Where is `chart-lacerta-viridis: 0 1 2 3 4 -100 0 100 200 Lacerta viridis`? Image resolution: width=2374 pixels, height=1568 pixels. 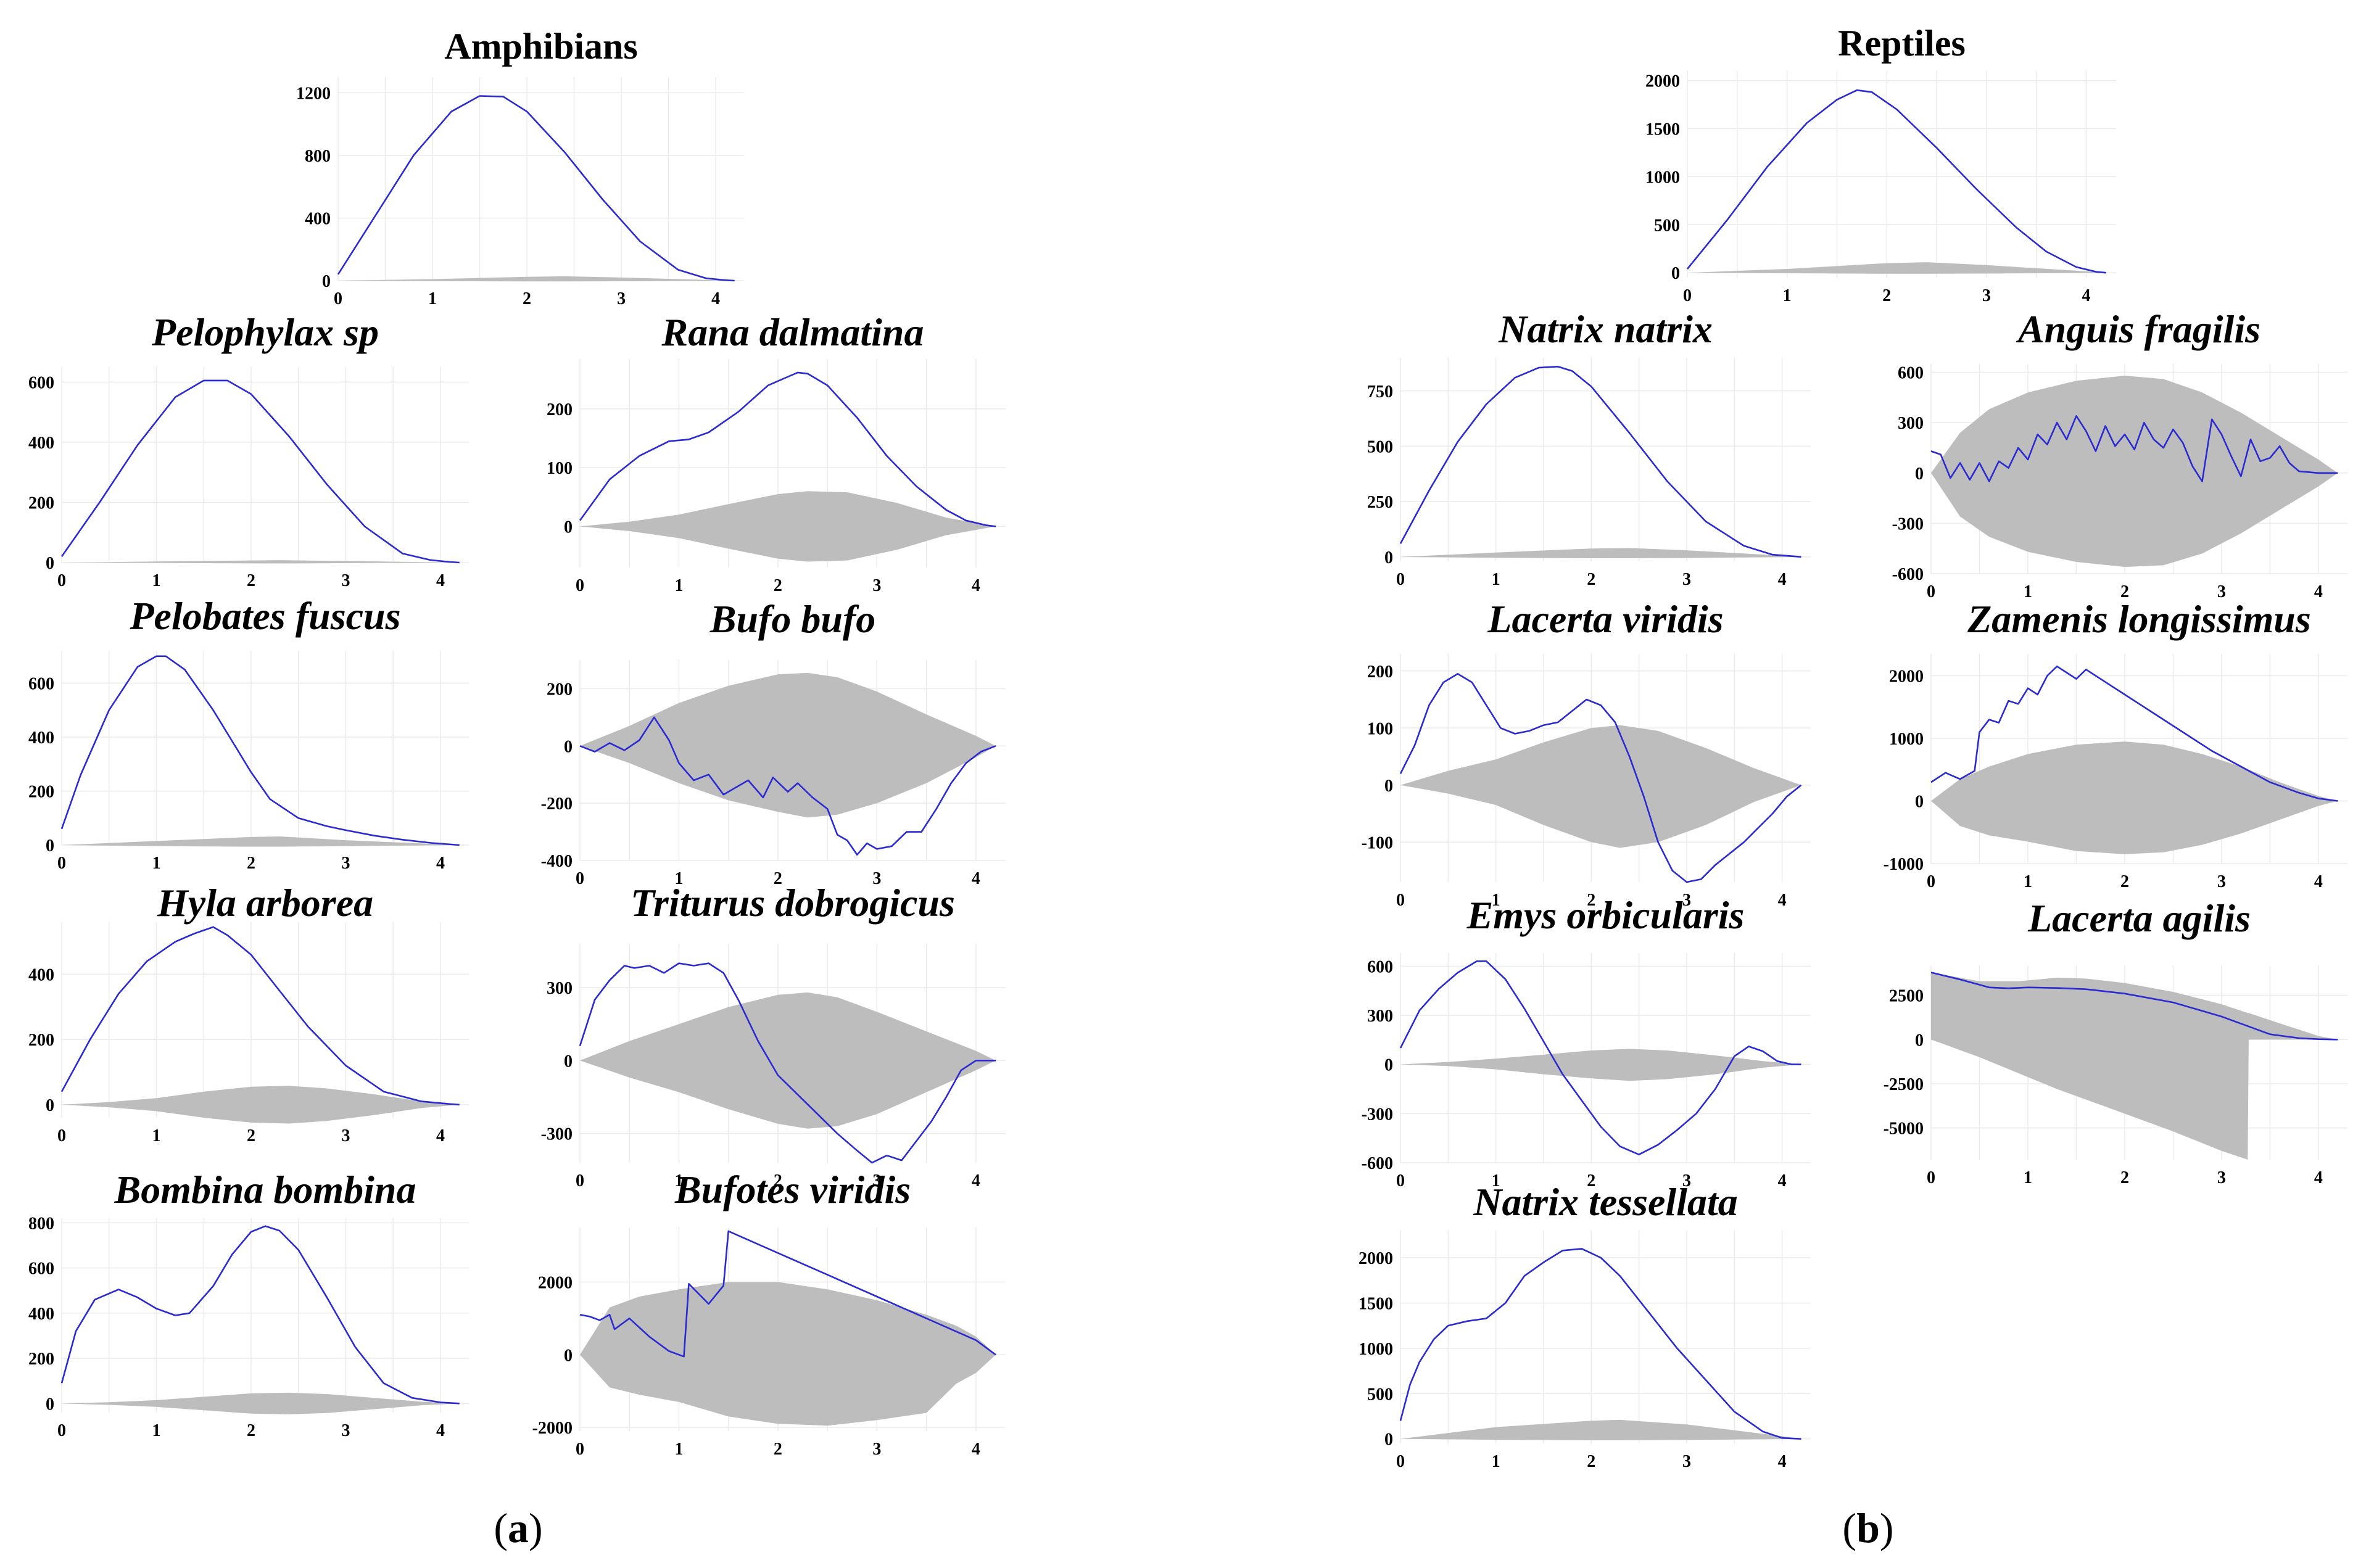 chart-lacerta-viridis: 0 1 2 3 4 -100 0 100 200 Lacerta viridis is located at coordinates (1586, 753).